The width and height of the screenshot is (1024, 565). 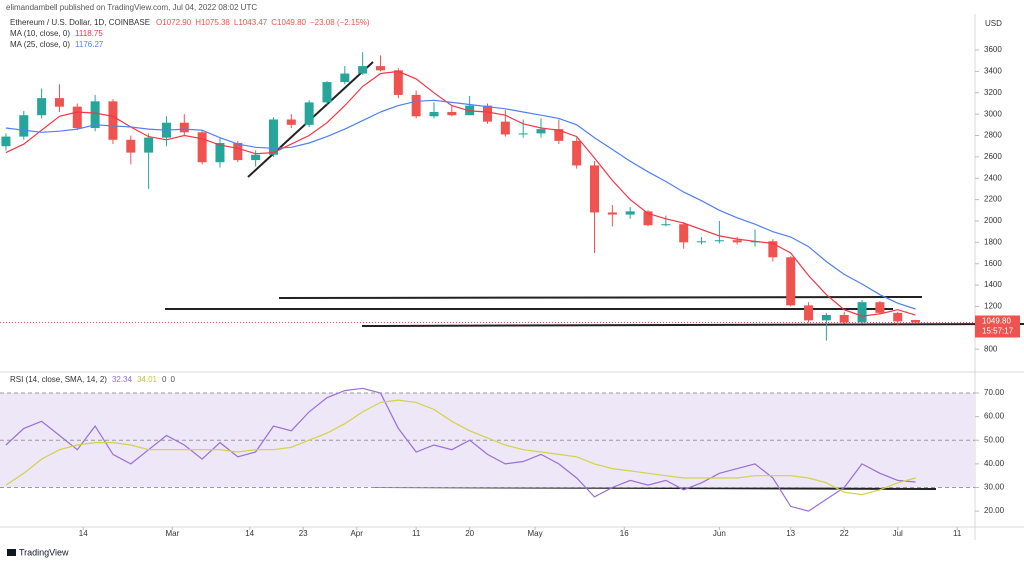 What do you see at coordinates (993, 92) in the screenshot?
I see `y-tick-label: 3200` at bounding box center [993, 92].